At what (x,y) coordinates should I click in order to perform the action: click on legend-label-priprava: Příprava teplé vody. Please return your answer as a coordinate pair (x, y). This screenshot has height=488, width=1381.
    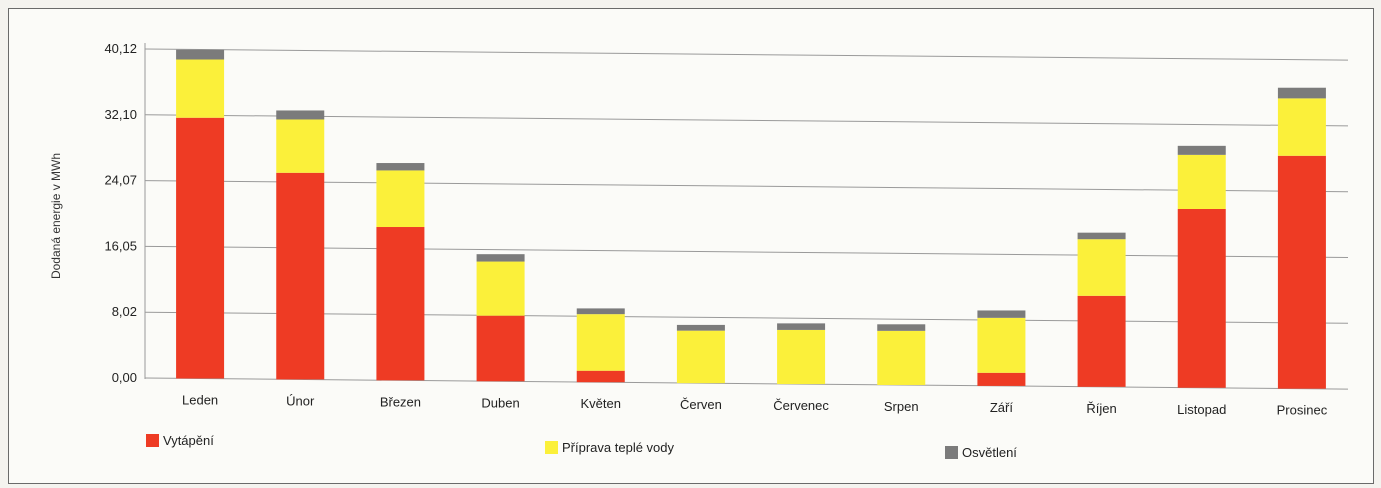
    Looking at the image, I should click on (618, 447).